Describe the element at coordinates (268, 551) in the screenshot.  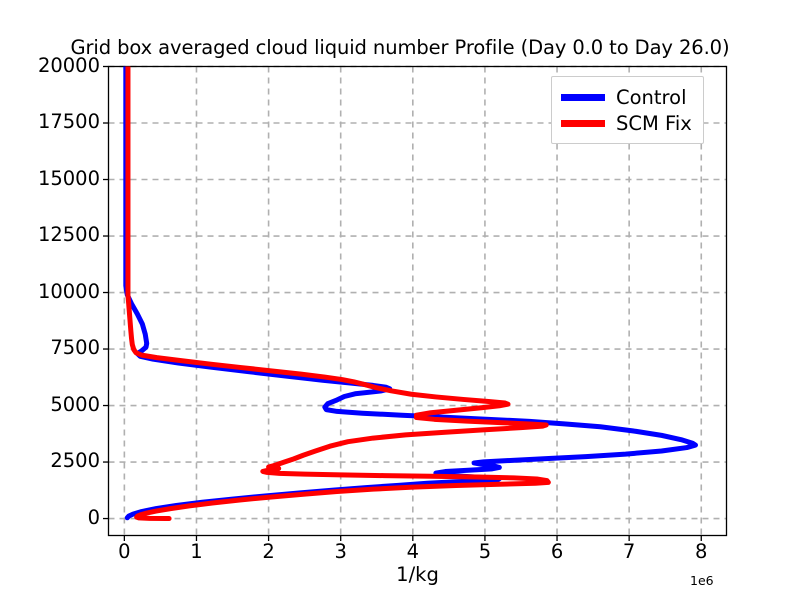
I see `x-tick-label: 2` at that location.